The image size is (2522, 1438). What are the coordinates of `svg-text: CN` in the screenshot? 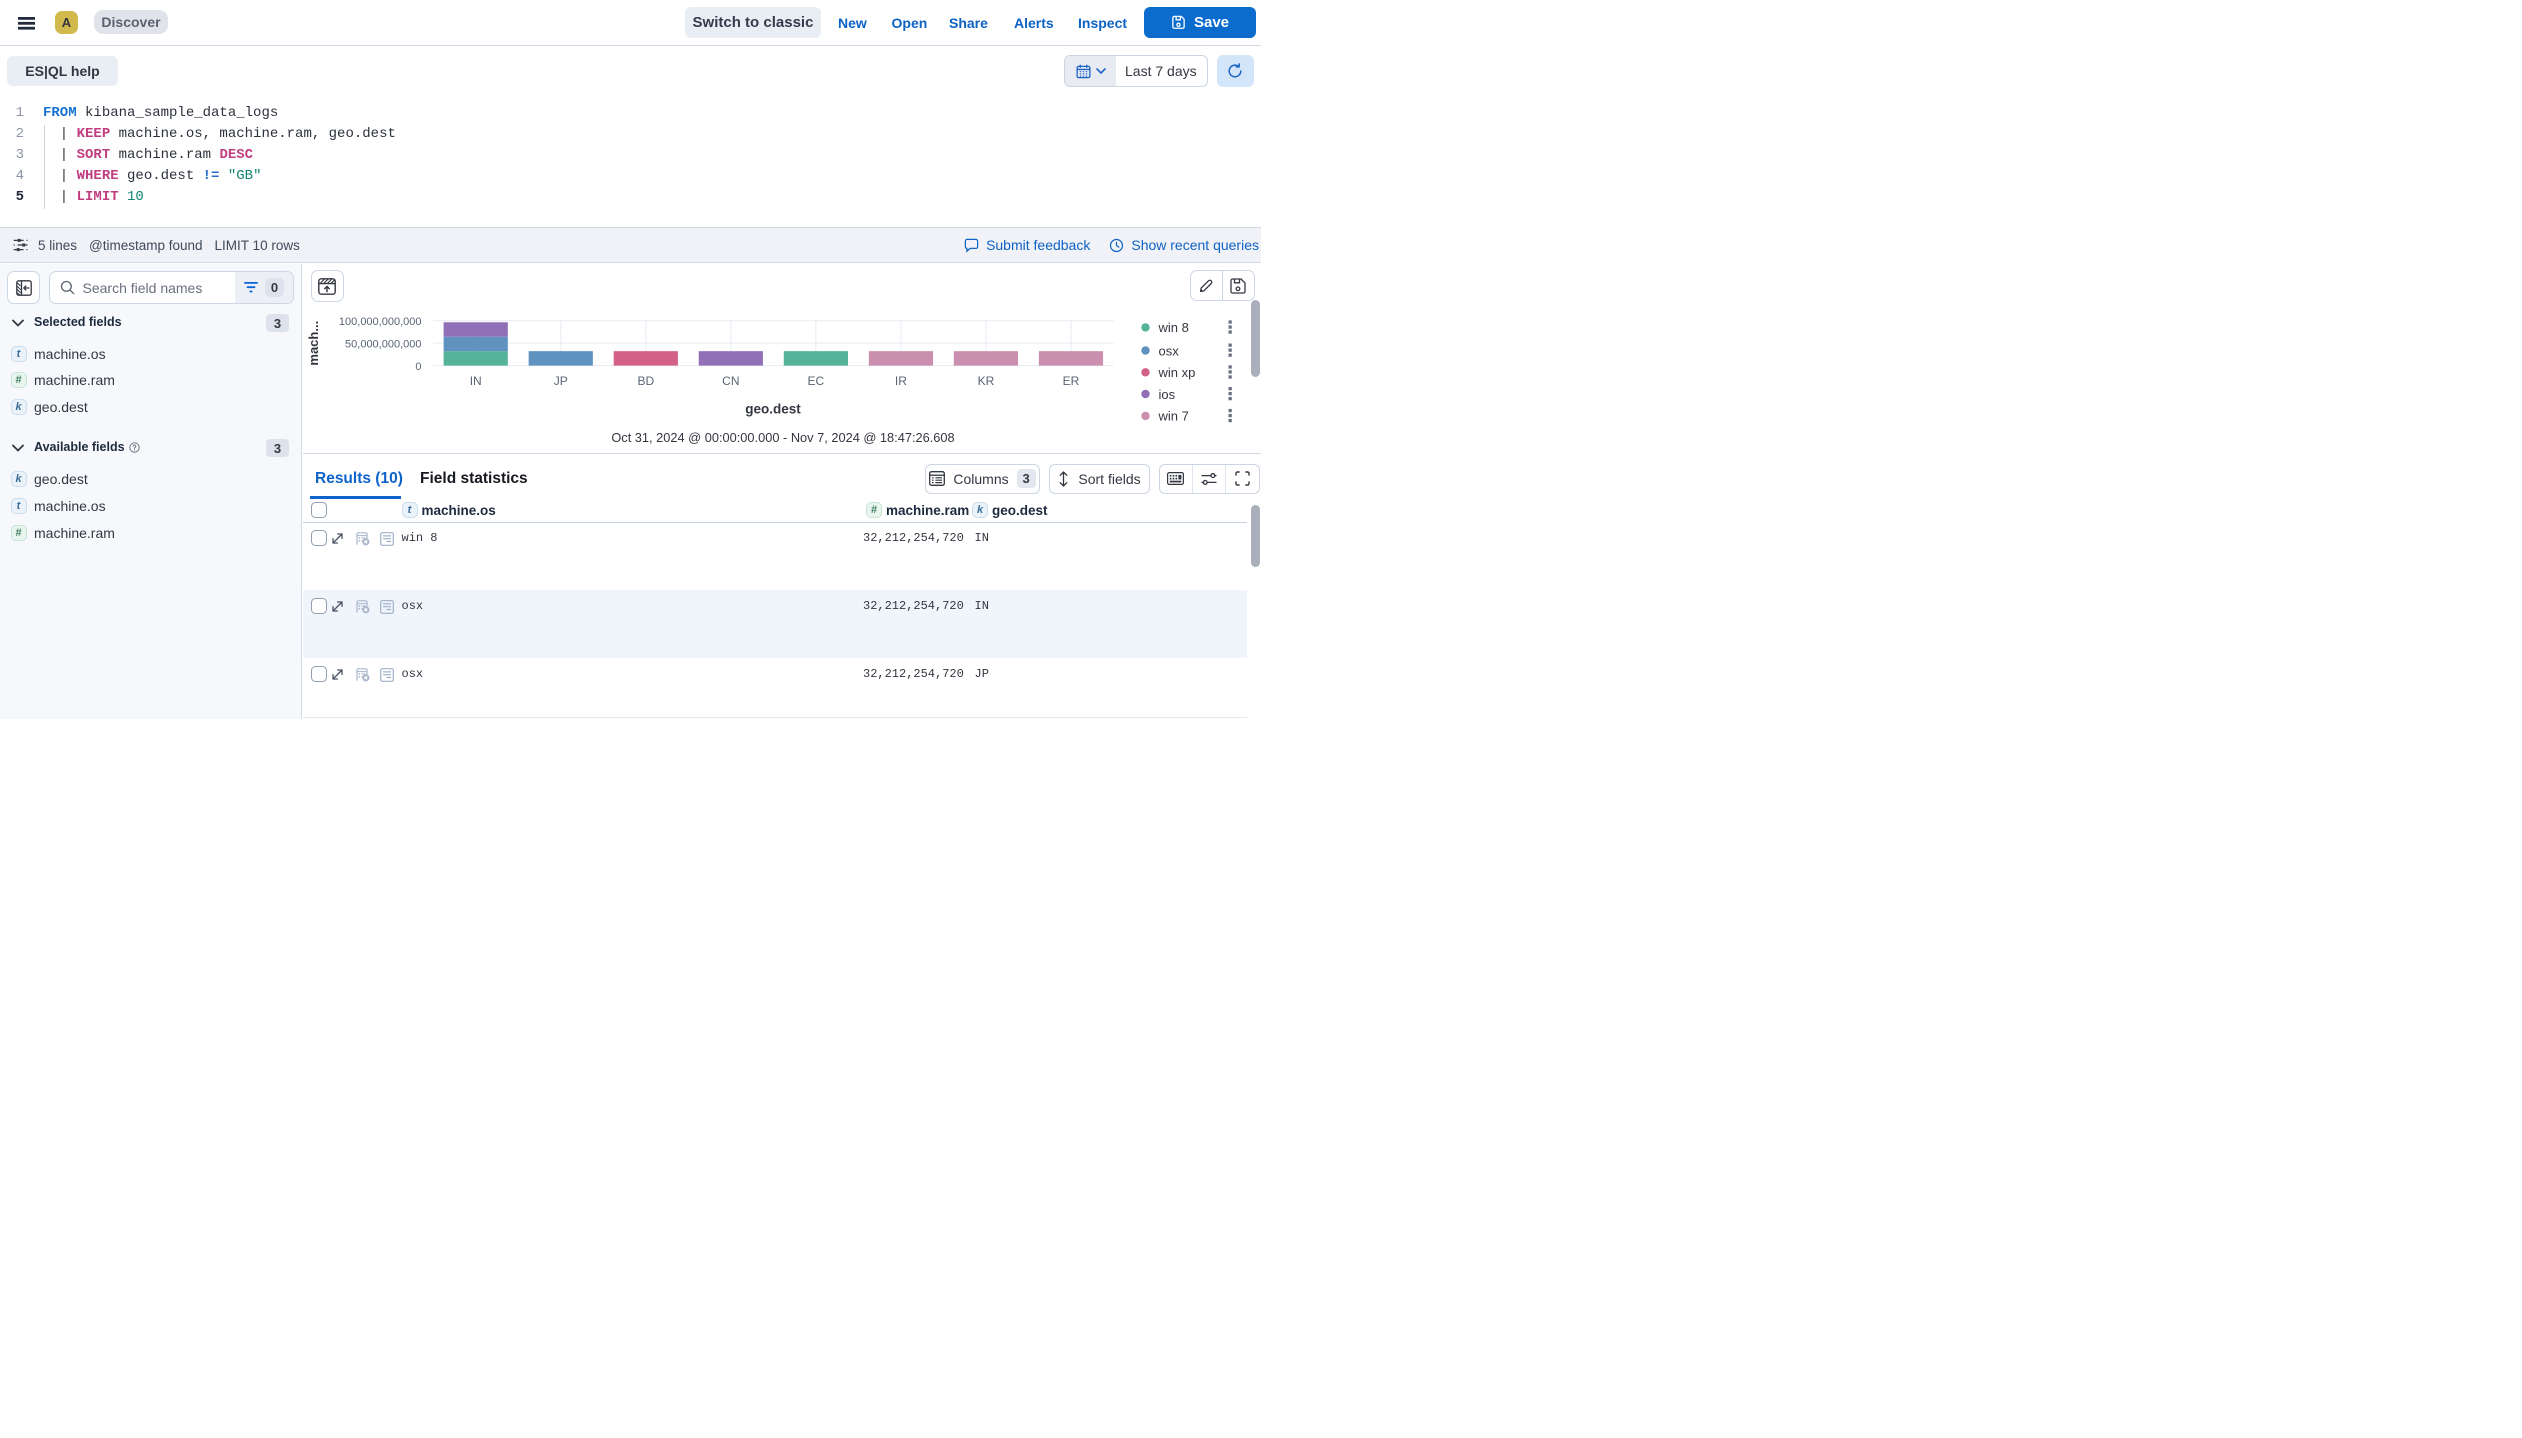 It's located at (730, 381).